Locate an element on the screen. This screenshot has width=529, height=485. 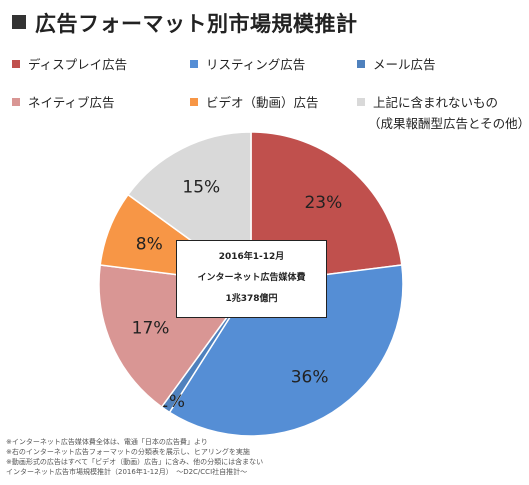
center-info-box: 2016年1-12月 インターネット広告媒体費 1兆378億円 is located at coordinates (251, 279).